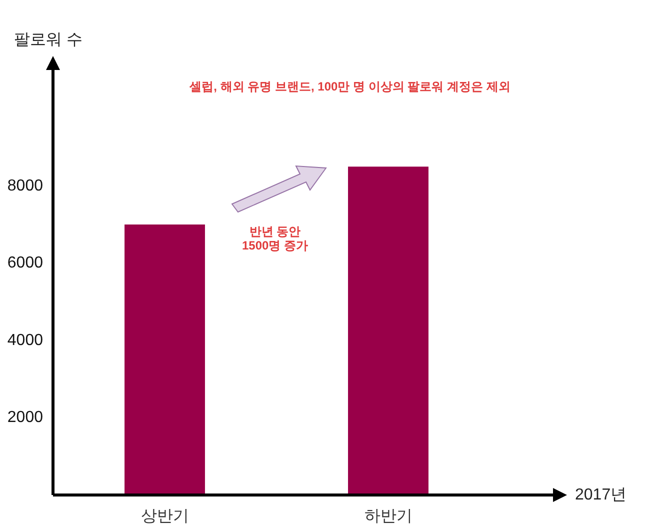 The height and width of the screenshot is (527, 658). I want to click on y-tick-label: 2000, so click(25, 417).